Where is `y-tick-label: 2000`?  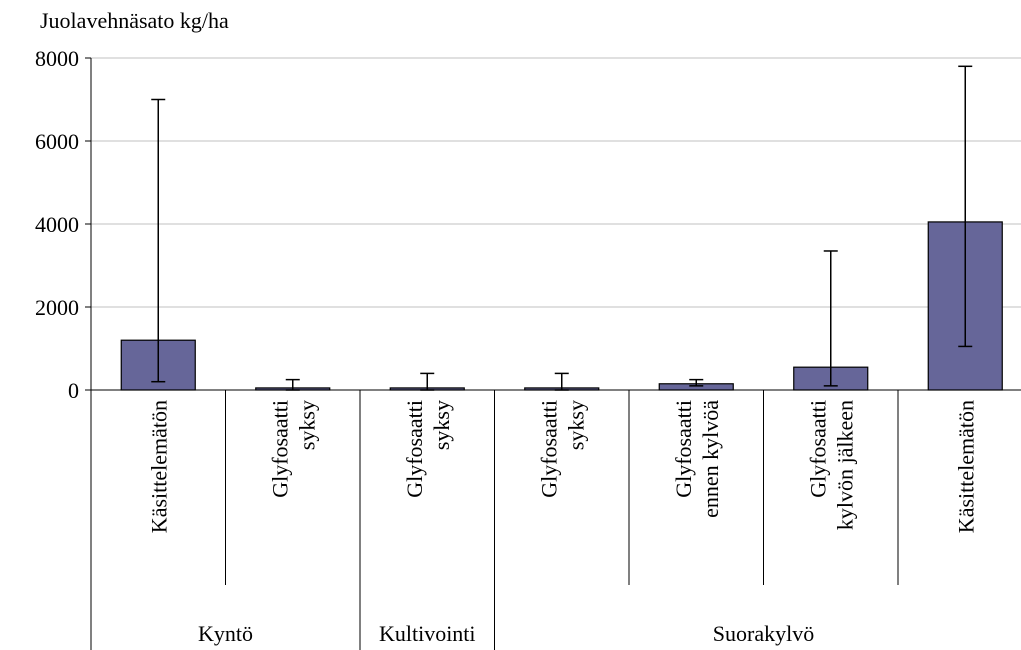 y-tick-label: 2000 is located at coordinates (57, 307).